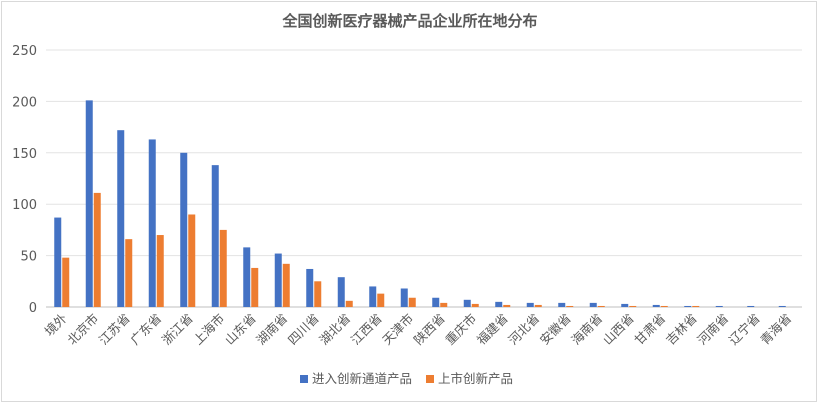 The width and height of the screenshot is (820, 405). What do you see at coordinates (177, 329) in the screenshot?
I see `x-category-label: 浙江省` at bounding box center [177, 329].